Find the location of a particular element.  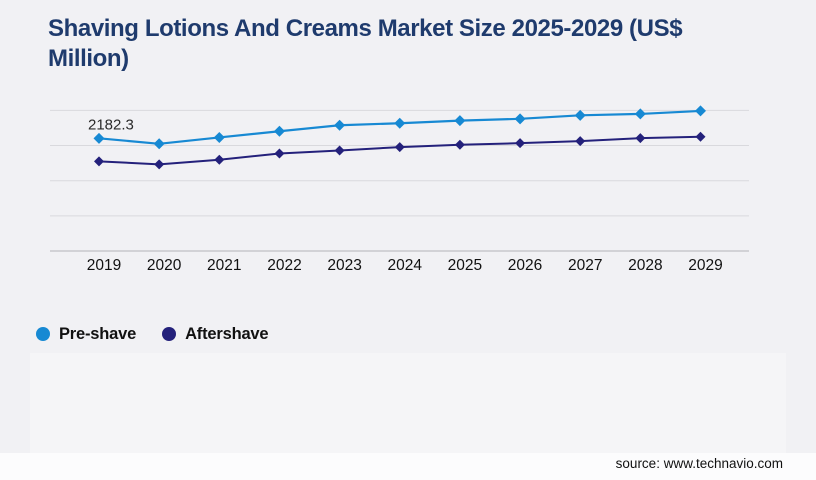

data-point-diamond-pre-shave-2020 is located at coordinates (159, 144).